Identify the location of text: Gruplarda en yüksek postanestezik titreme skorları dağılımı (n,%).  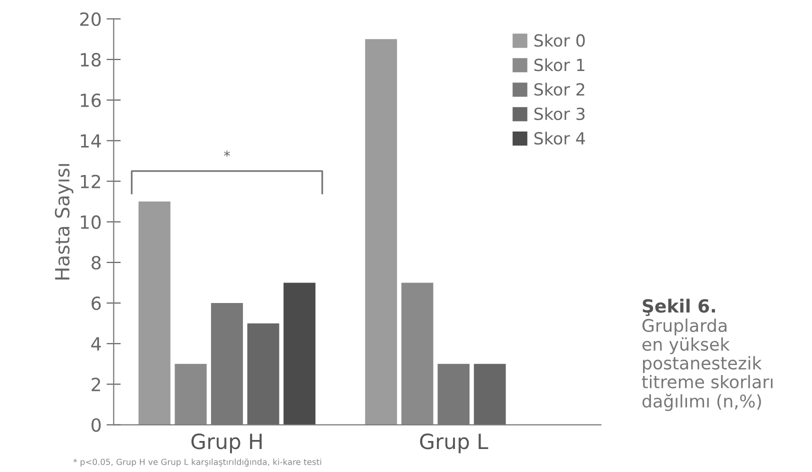
(707, 365).